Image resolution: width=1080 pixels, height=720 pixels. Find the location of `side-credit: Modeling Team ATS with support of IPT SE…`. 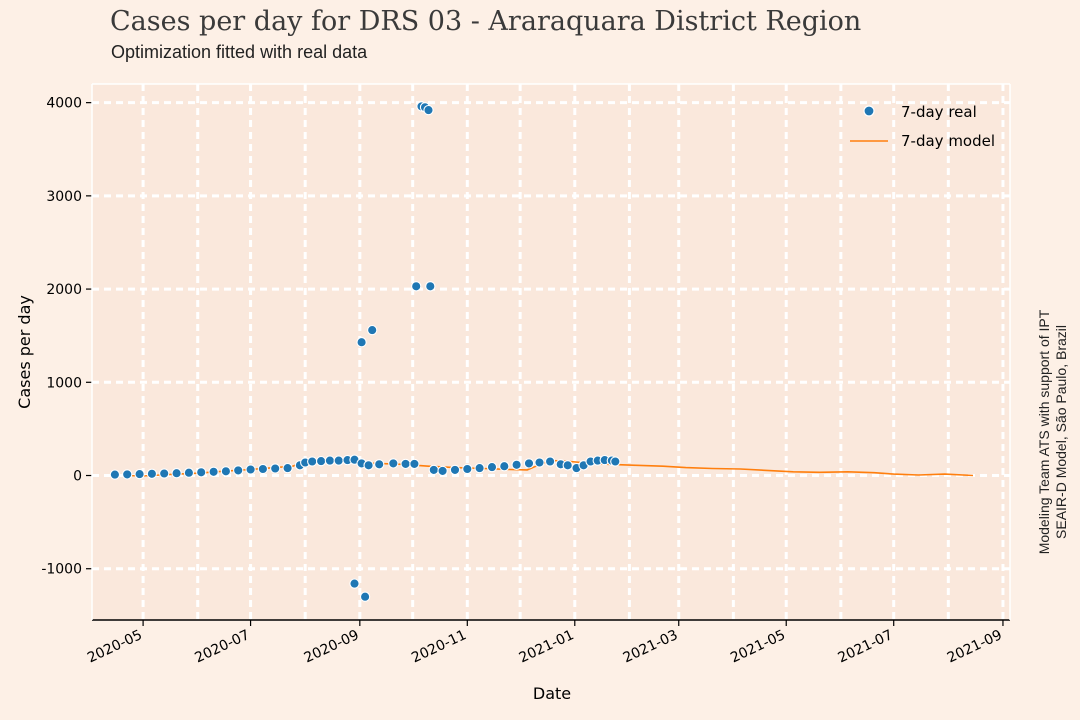

side-credit: Modeling Team ATS with support of IPT SE… is located at coordinates (1052, 431).